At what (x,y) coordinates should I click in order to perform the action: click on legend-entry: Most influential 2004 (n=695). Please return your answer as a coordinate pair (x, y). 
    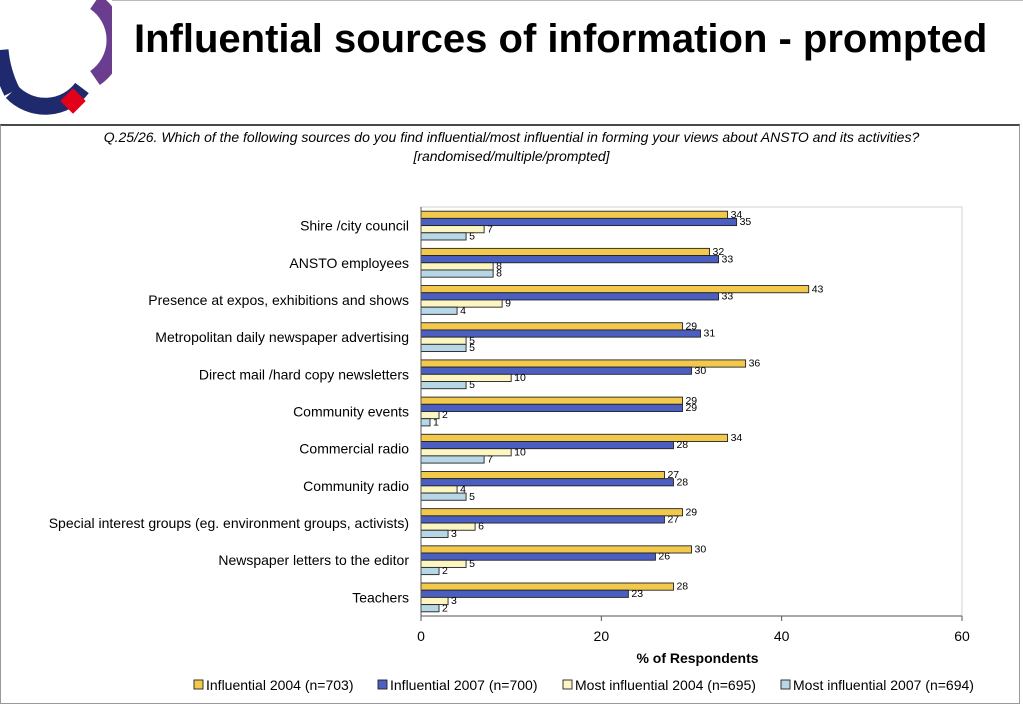
    Looking at the image, I should click on (665, 685).